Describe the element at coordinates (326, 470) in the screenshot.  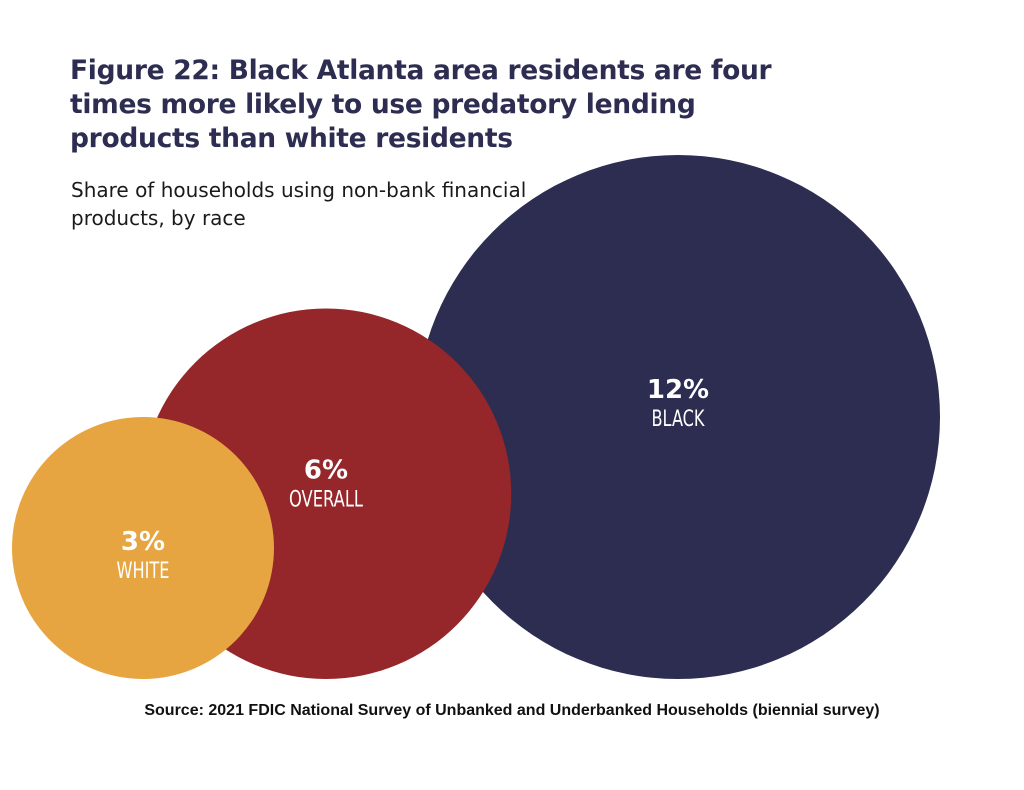
I see `bubble-value-label-overall: 6%` at that location.